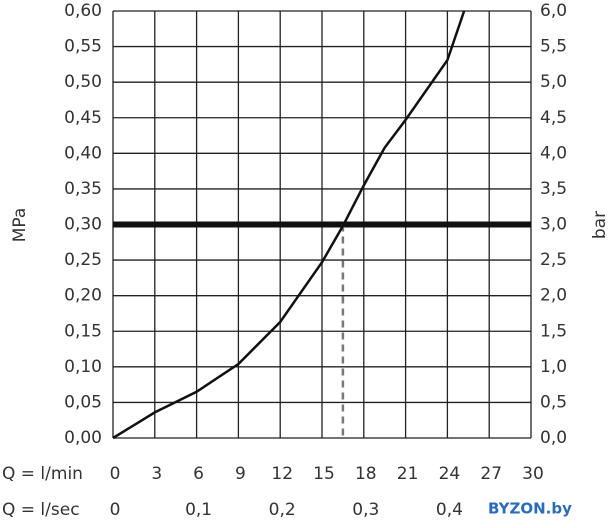  Describe the element at coordinates (553, 11) in the screenshot. I see `y2-tick-label: 6,0` at that location.